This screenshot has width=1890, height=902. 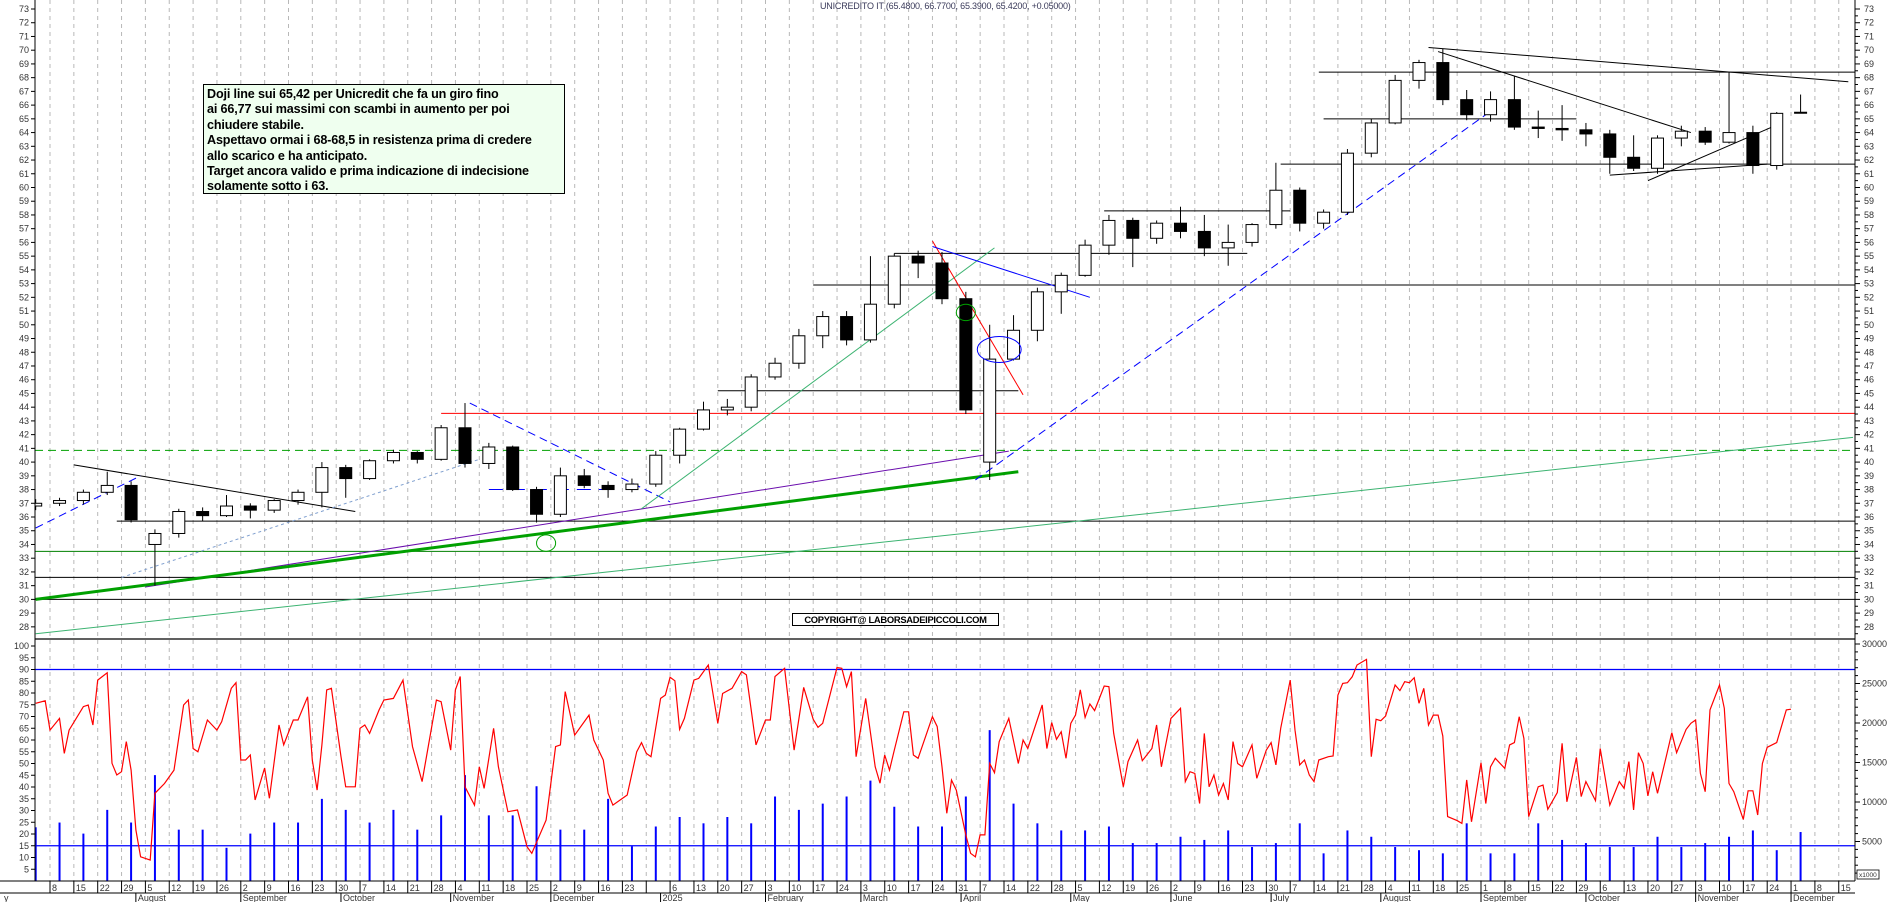 I want to click on price-tick-label: 28, so click(x=1869, y=627).